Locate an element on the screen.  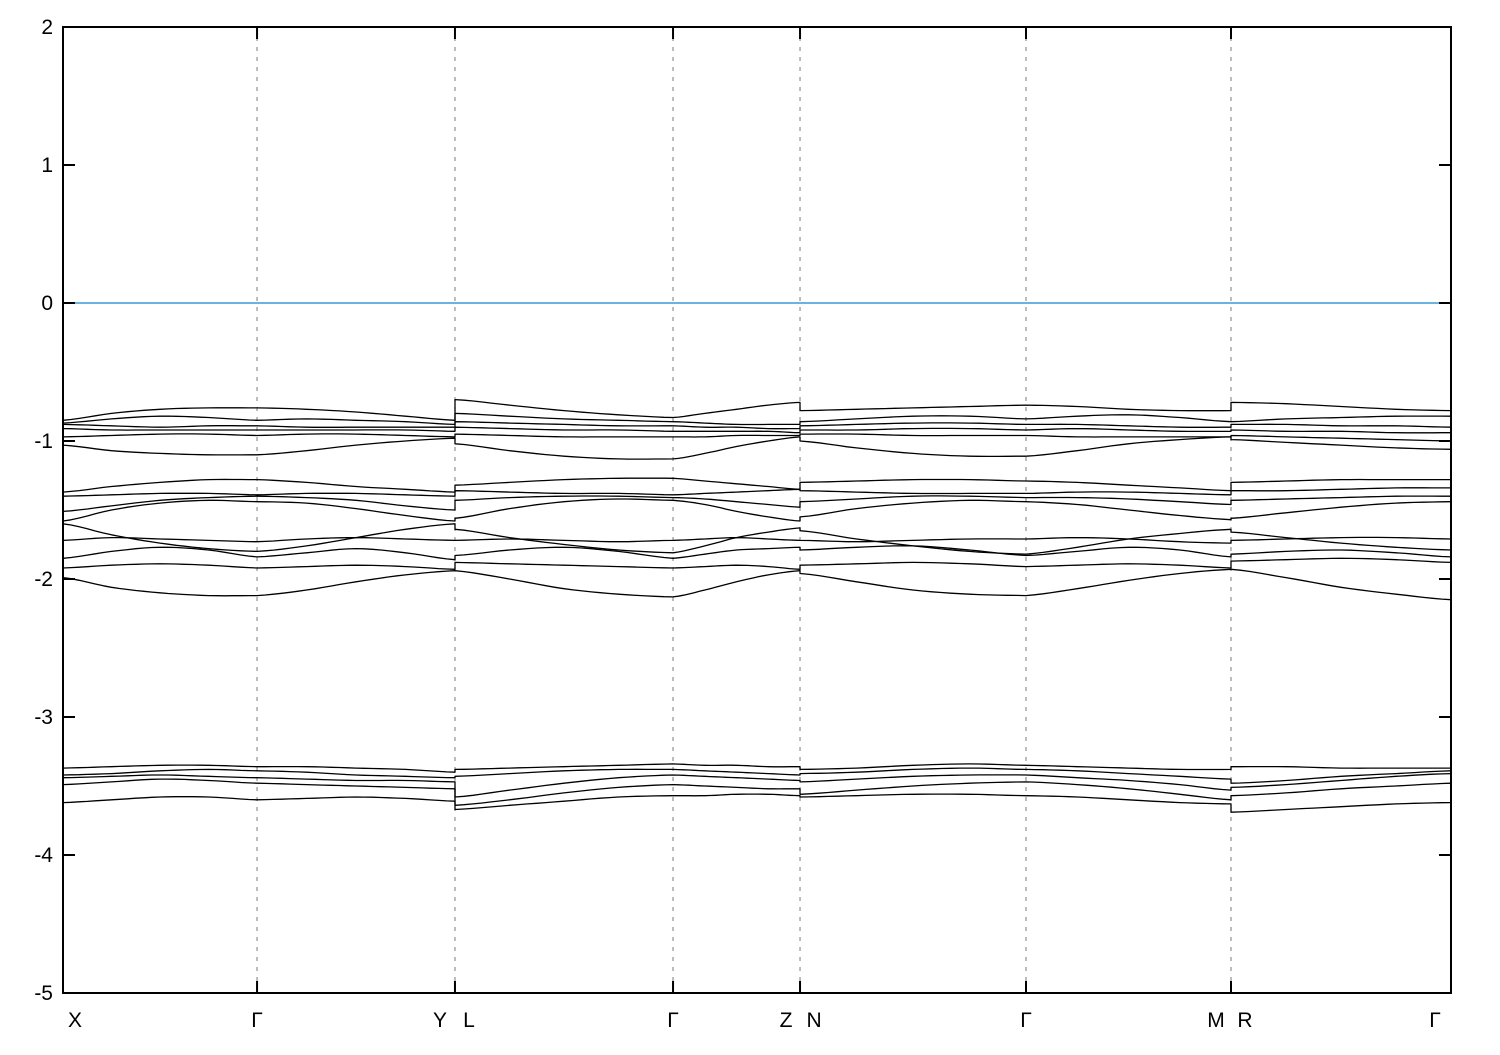
y-tick-label: -2 is located at coordinates (43, 579).